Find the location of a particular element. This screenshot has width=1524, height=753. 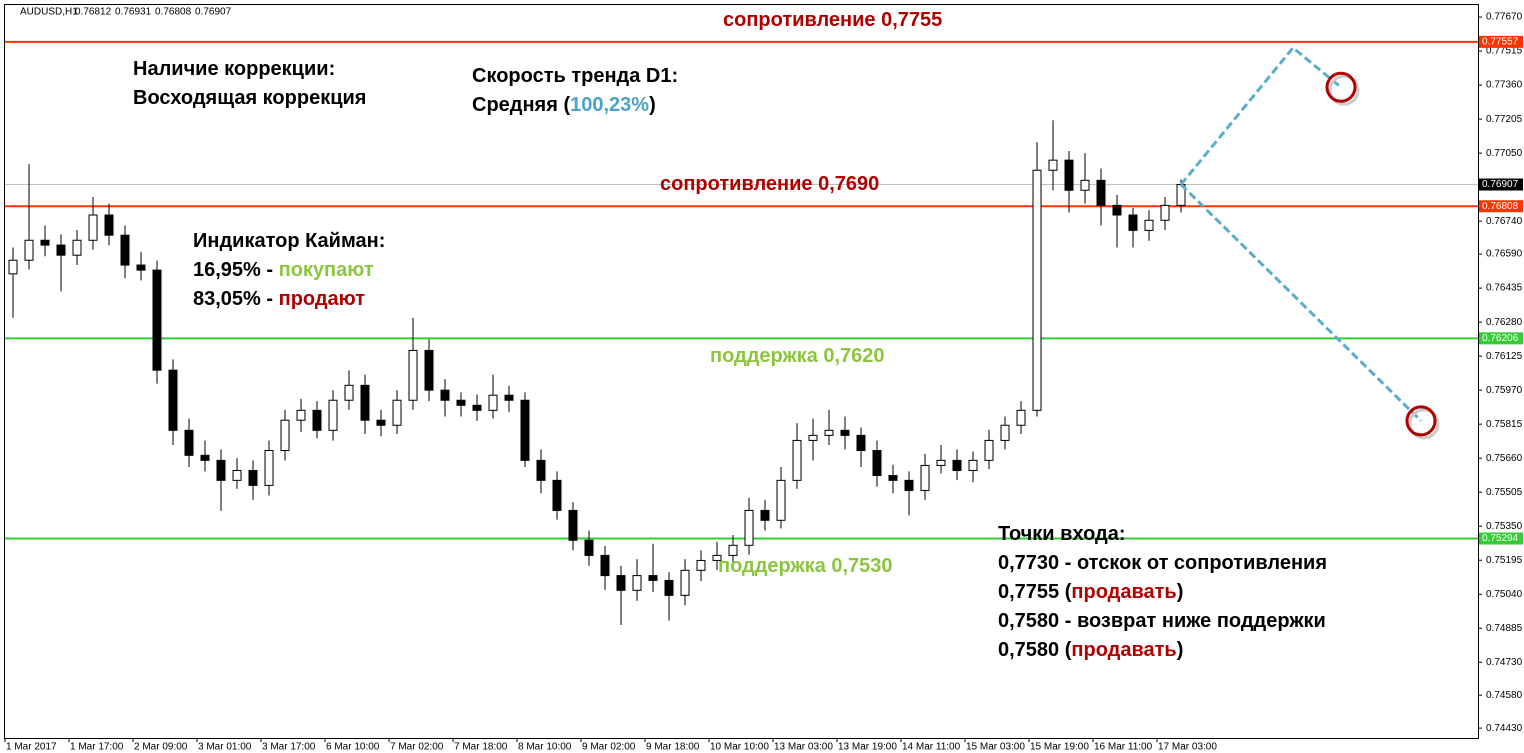

support-label: поддержка 0,7530 is located at coordinates (805, 566).